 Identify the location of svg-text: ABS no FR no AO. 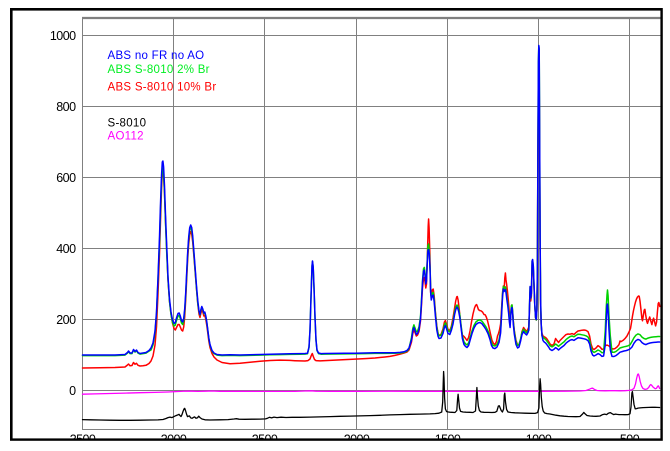
(156, 56).